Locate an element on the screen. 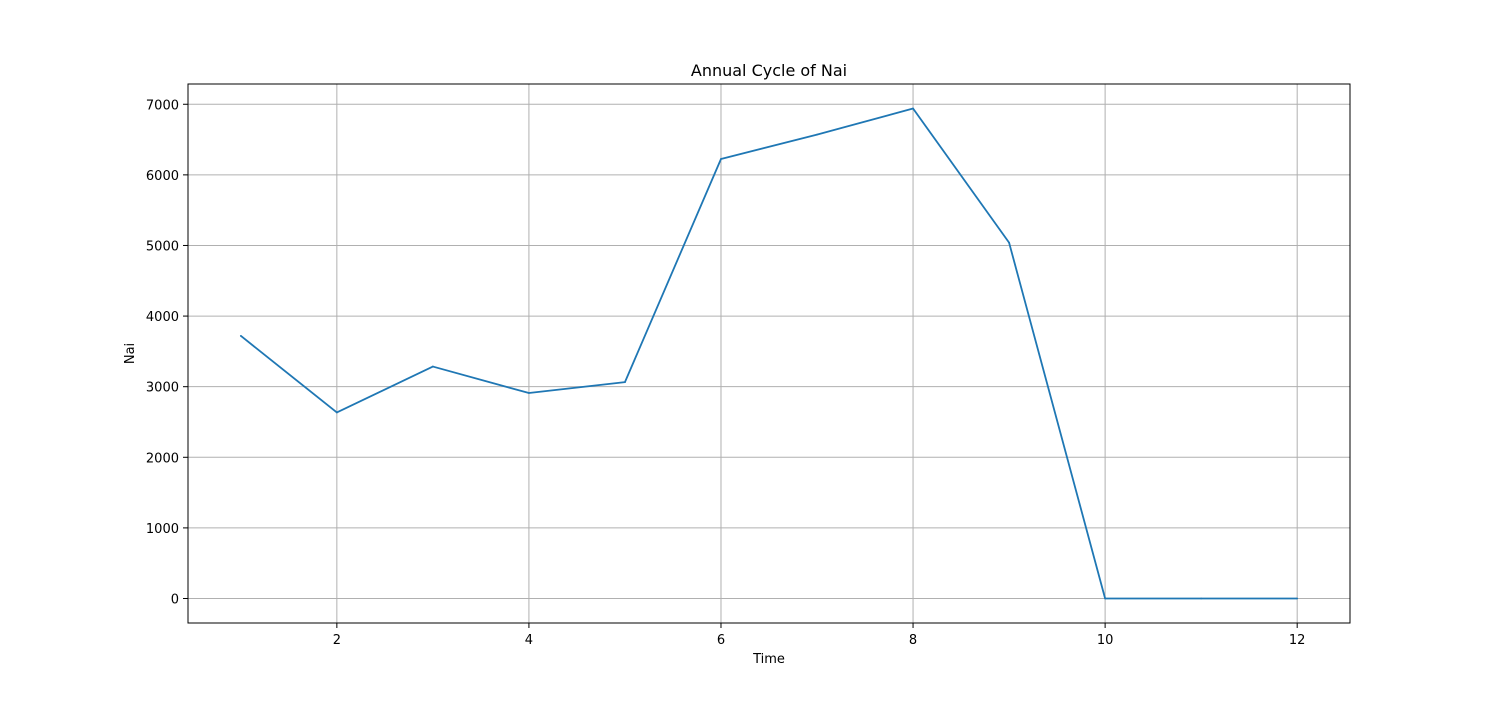 This screenshot has width=1500, height=705. y-tick-label: 5000 is located at coordinates (162, 246).